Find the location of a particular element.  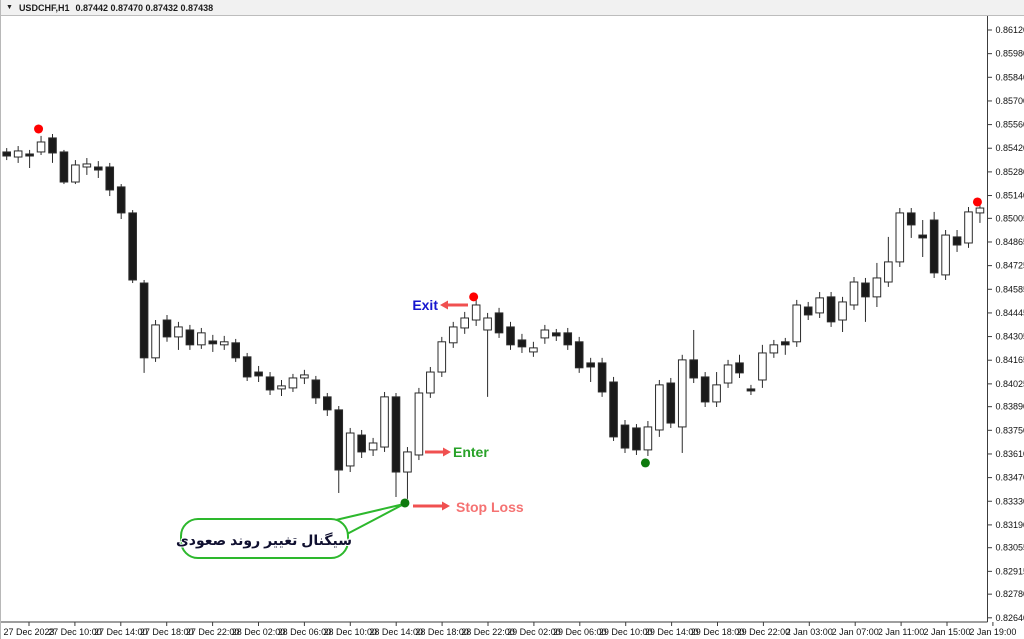

arrow-head-icon is located at coordinates (446, 506).